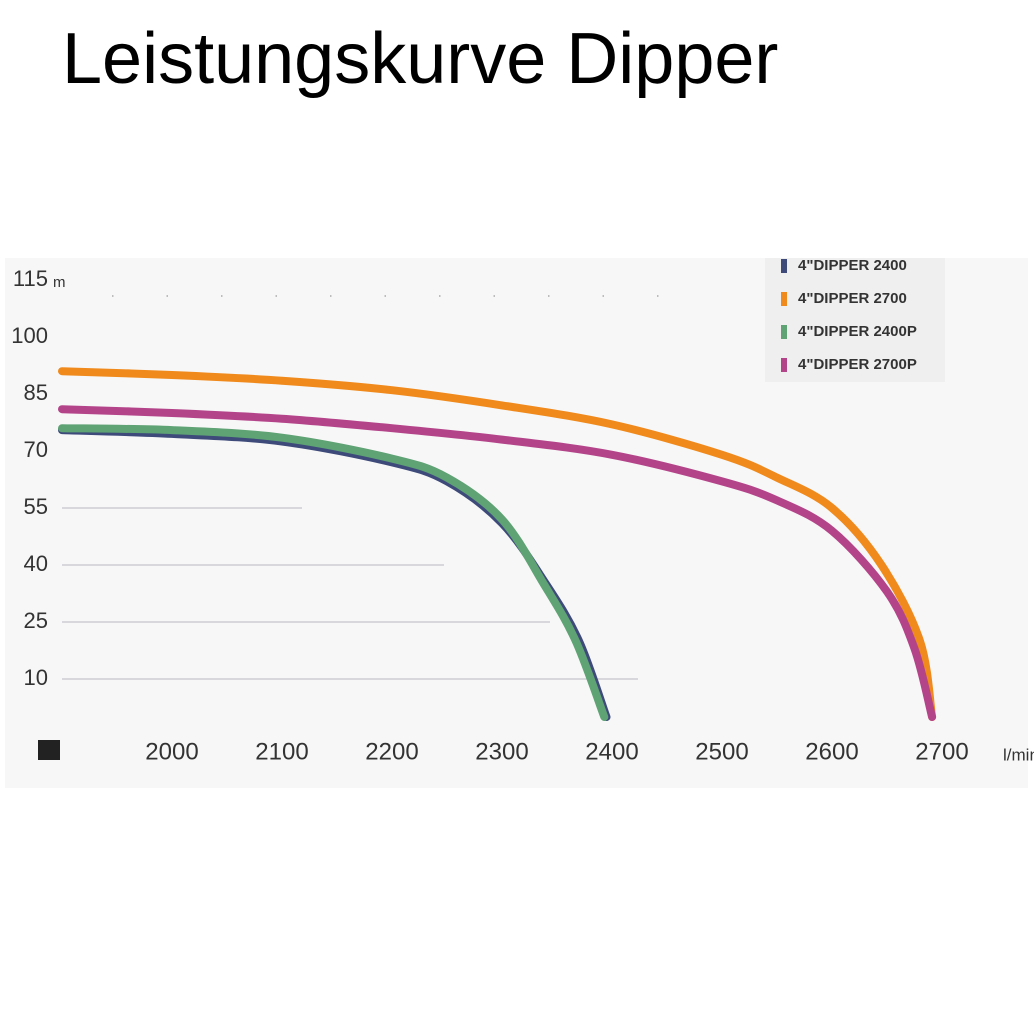  I want to click on x-tick-label: 2700, so click(941, 751).